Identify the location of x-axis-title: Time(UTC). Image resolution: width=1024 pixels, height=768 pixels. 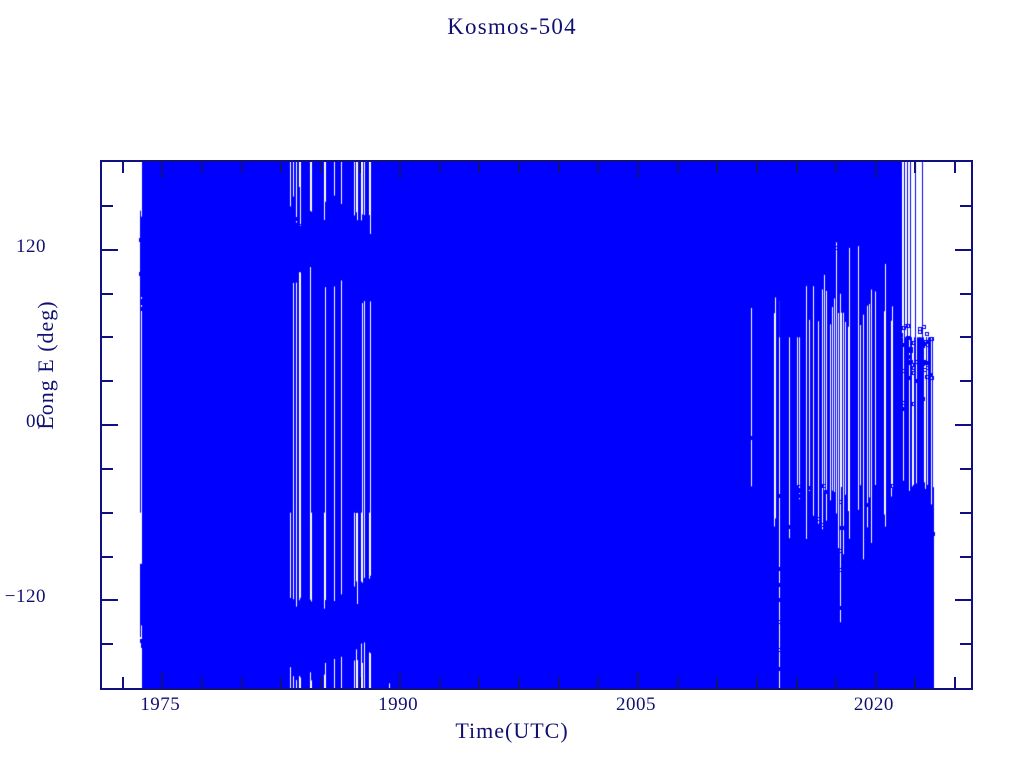
(512, 730).